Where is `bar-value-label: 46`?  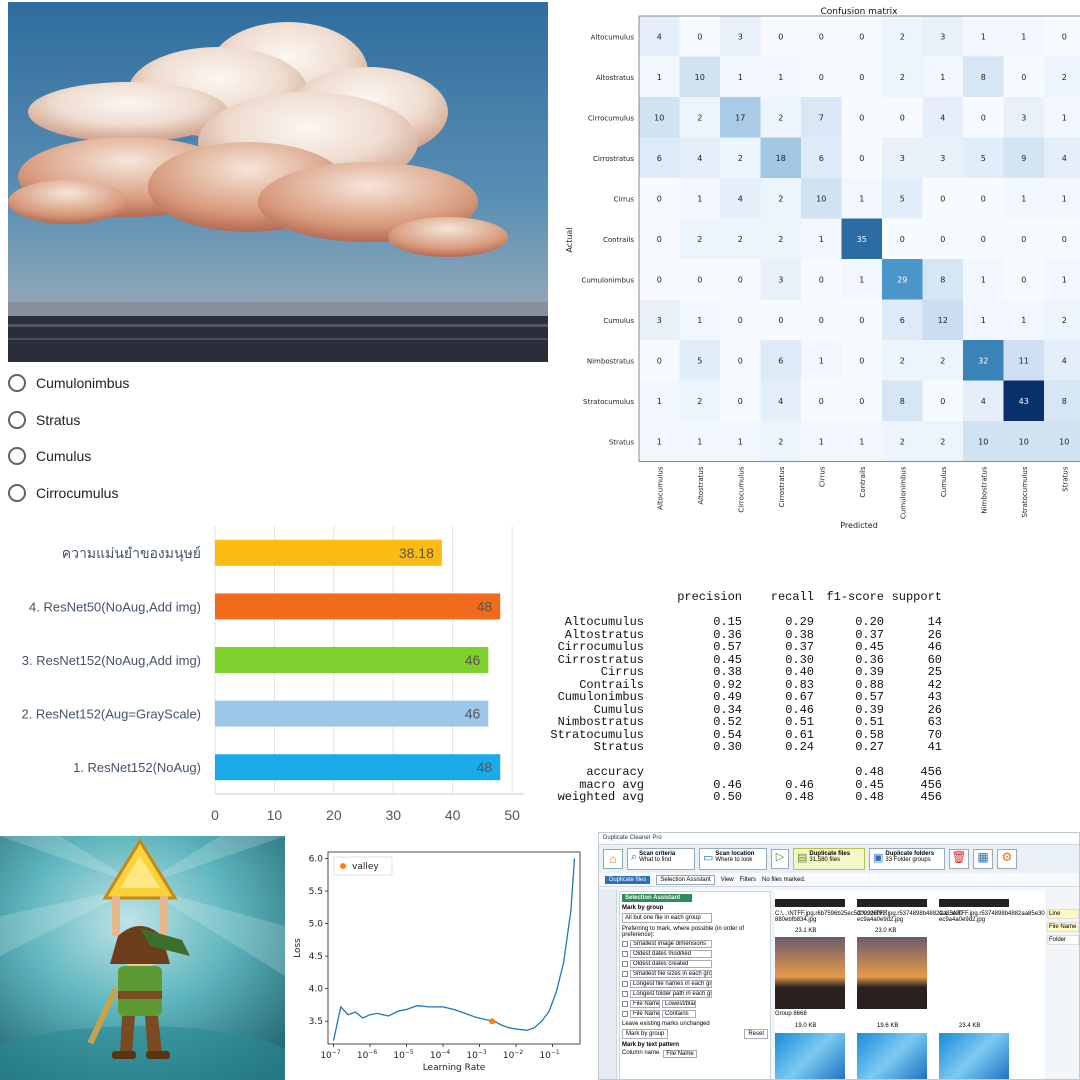
bar-value-label: 46 is located at coordinates (473, 660).